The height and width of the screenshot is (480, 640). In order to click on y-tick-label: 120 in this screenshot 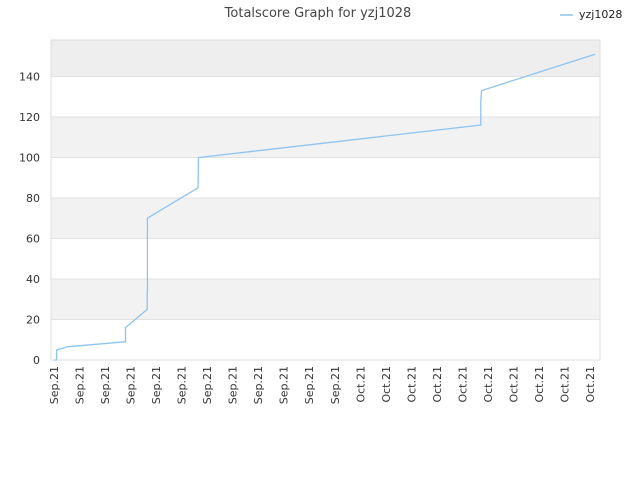, I will do `click(29, 117)`.